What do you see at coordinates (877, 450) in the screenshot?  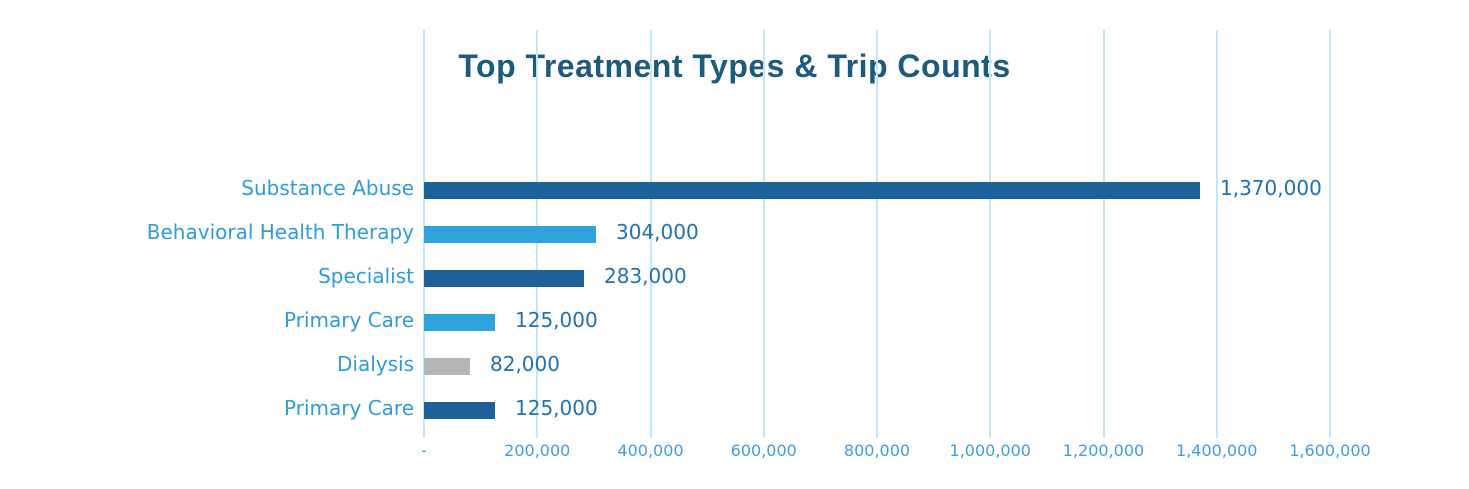 I see `x-tick-label-800-000: 800,000` at bounding box center [877, 450].